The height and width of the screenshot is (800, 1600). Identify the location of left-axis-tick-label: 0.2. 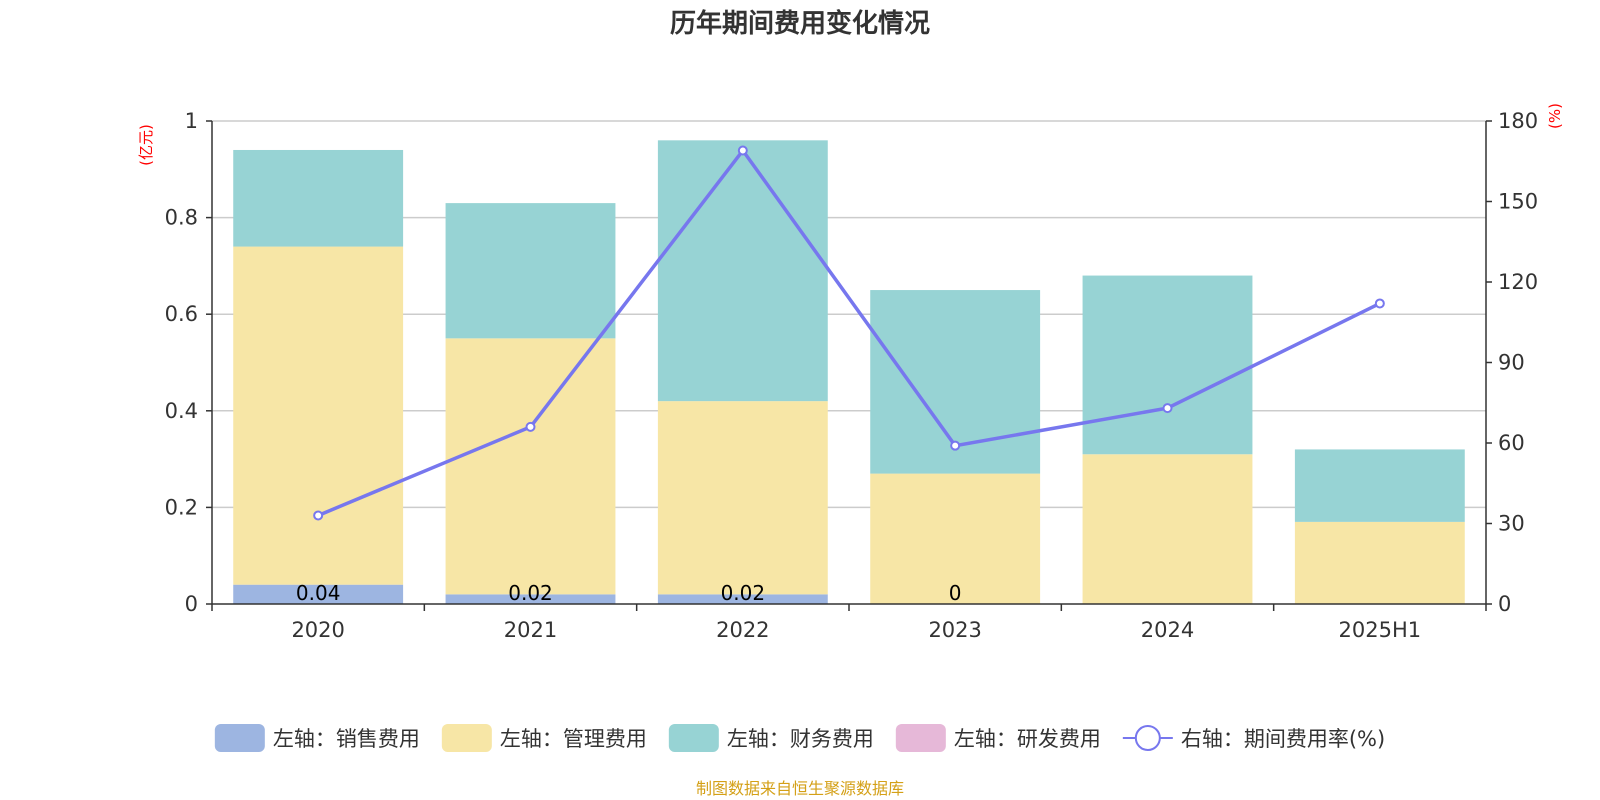
(181, 507).